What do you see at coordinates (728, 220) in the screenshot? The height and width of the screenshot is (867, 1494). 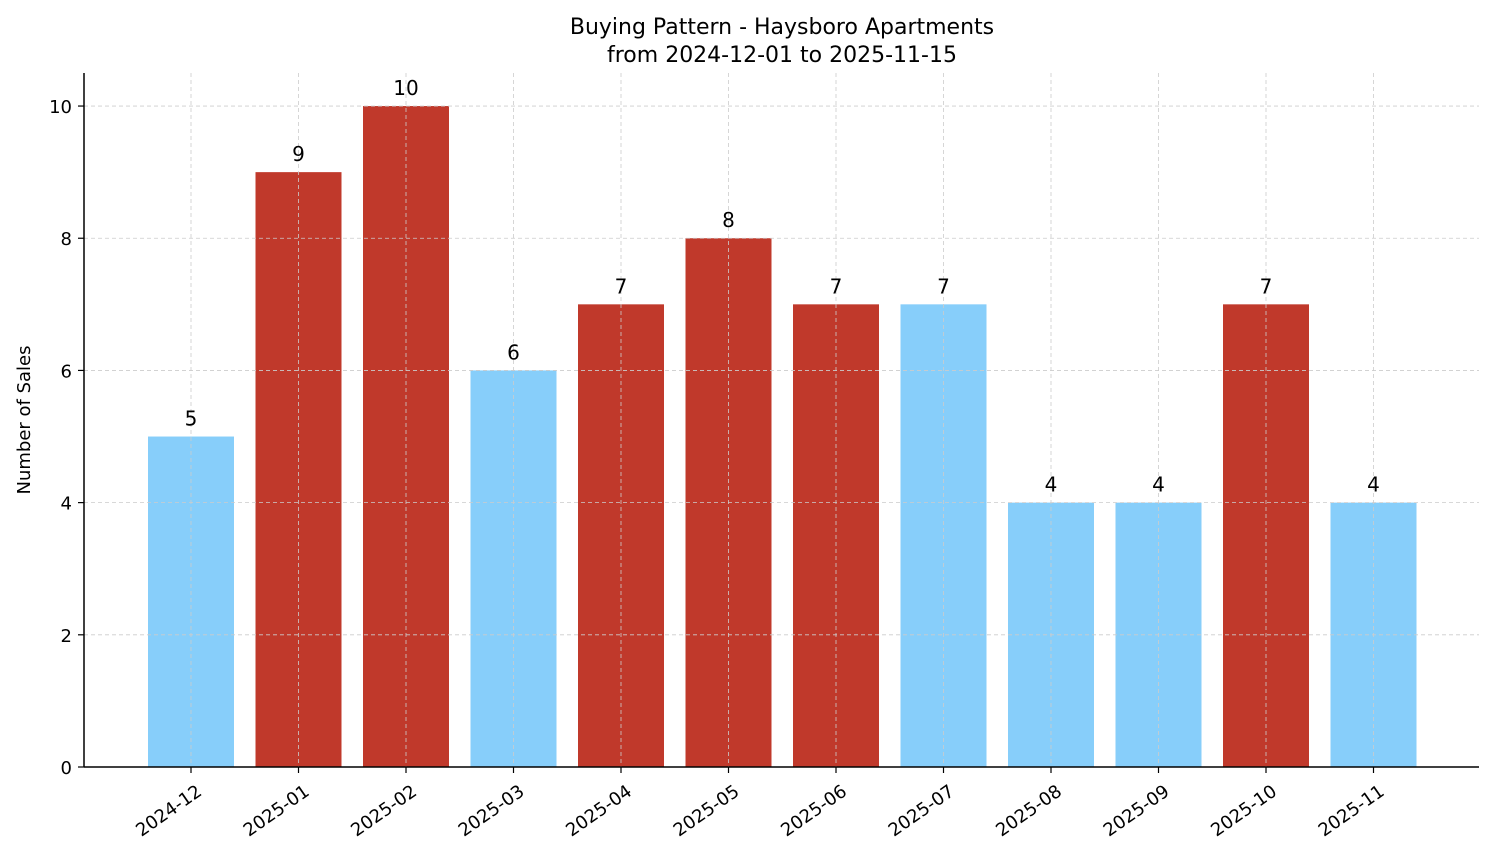 I see `value-label: 8` at bounding box center [728, 220].